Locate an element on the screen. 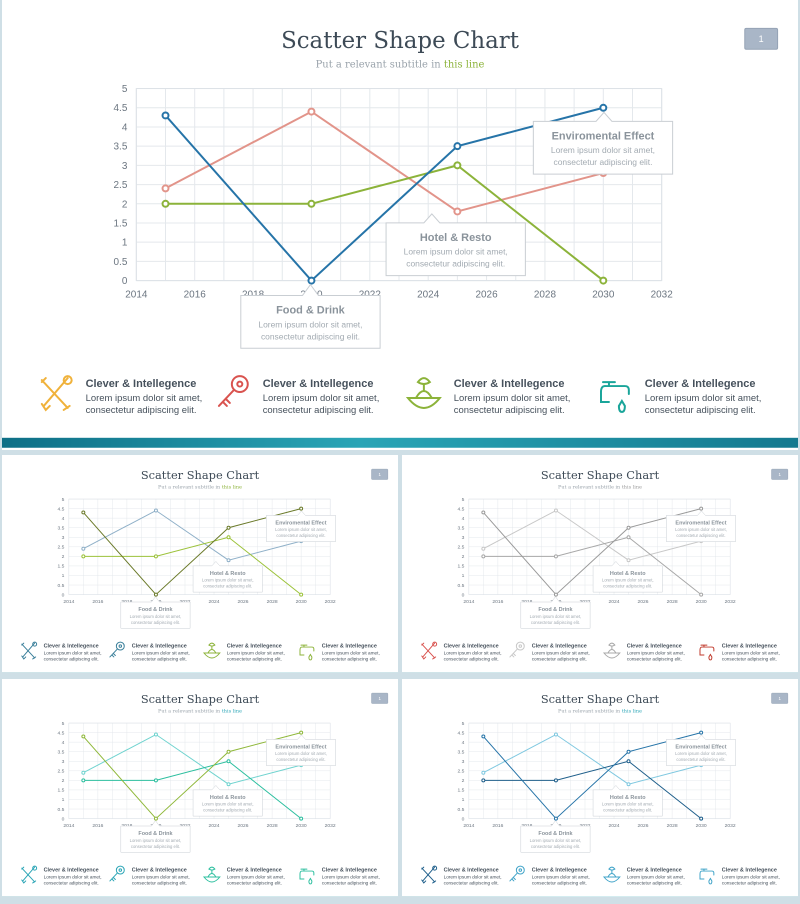 Image resolution: width=800 pixels, height=904 pixels. juicer-icon is located at coordinates (212, 875).